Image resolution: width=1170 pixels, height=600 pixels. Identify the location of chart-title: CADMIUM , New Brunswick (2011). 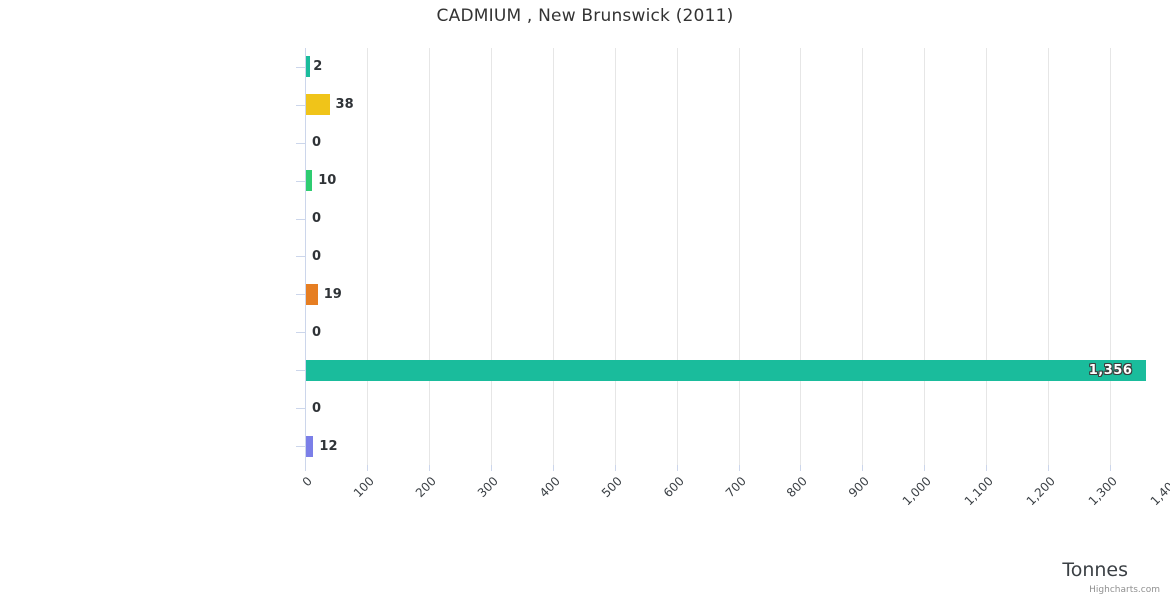
(585, 16).